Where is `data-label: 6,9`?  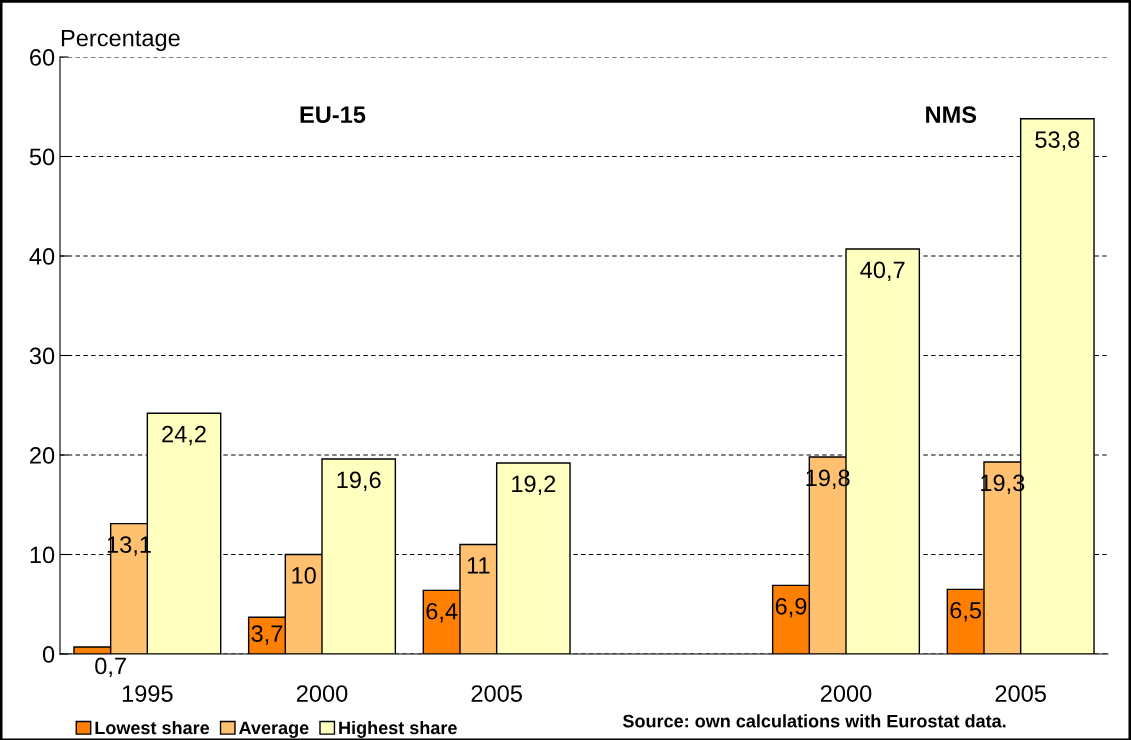 data-label: 6,9 is located at coordinates (791, 607).